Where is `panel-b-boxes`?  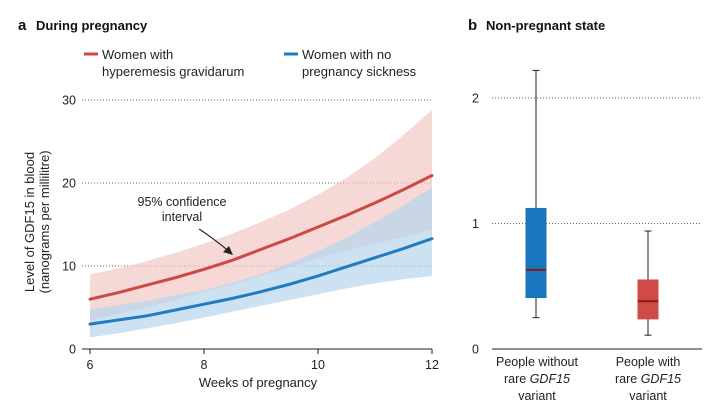
panel-b-boxes is located at coordinates (592, 202).